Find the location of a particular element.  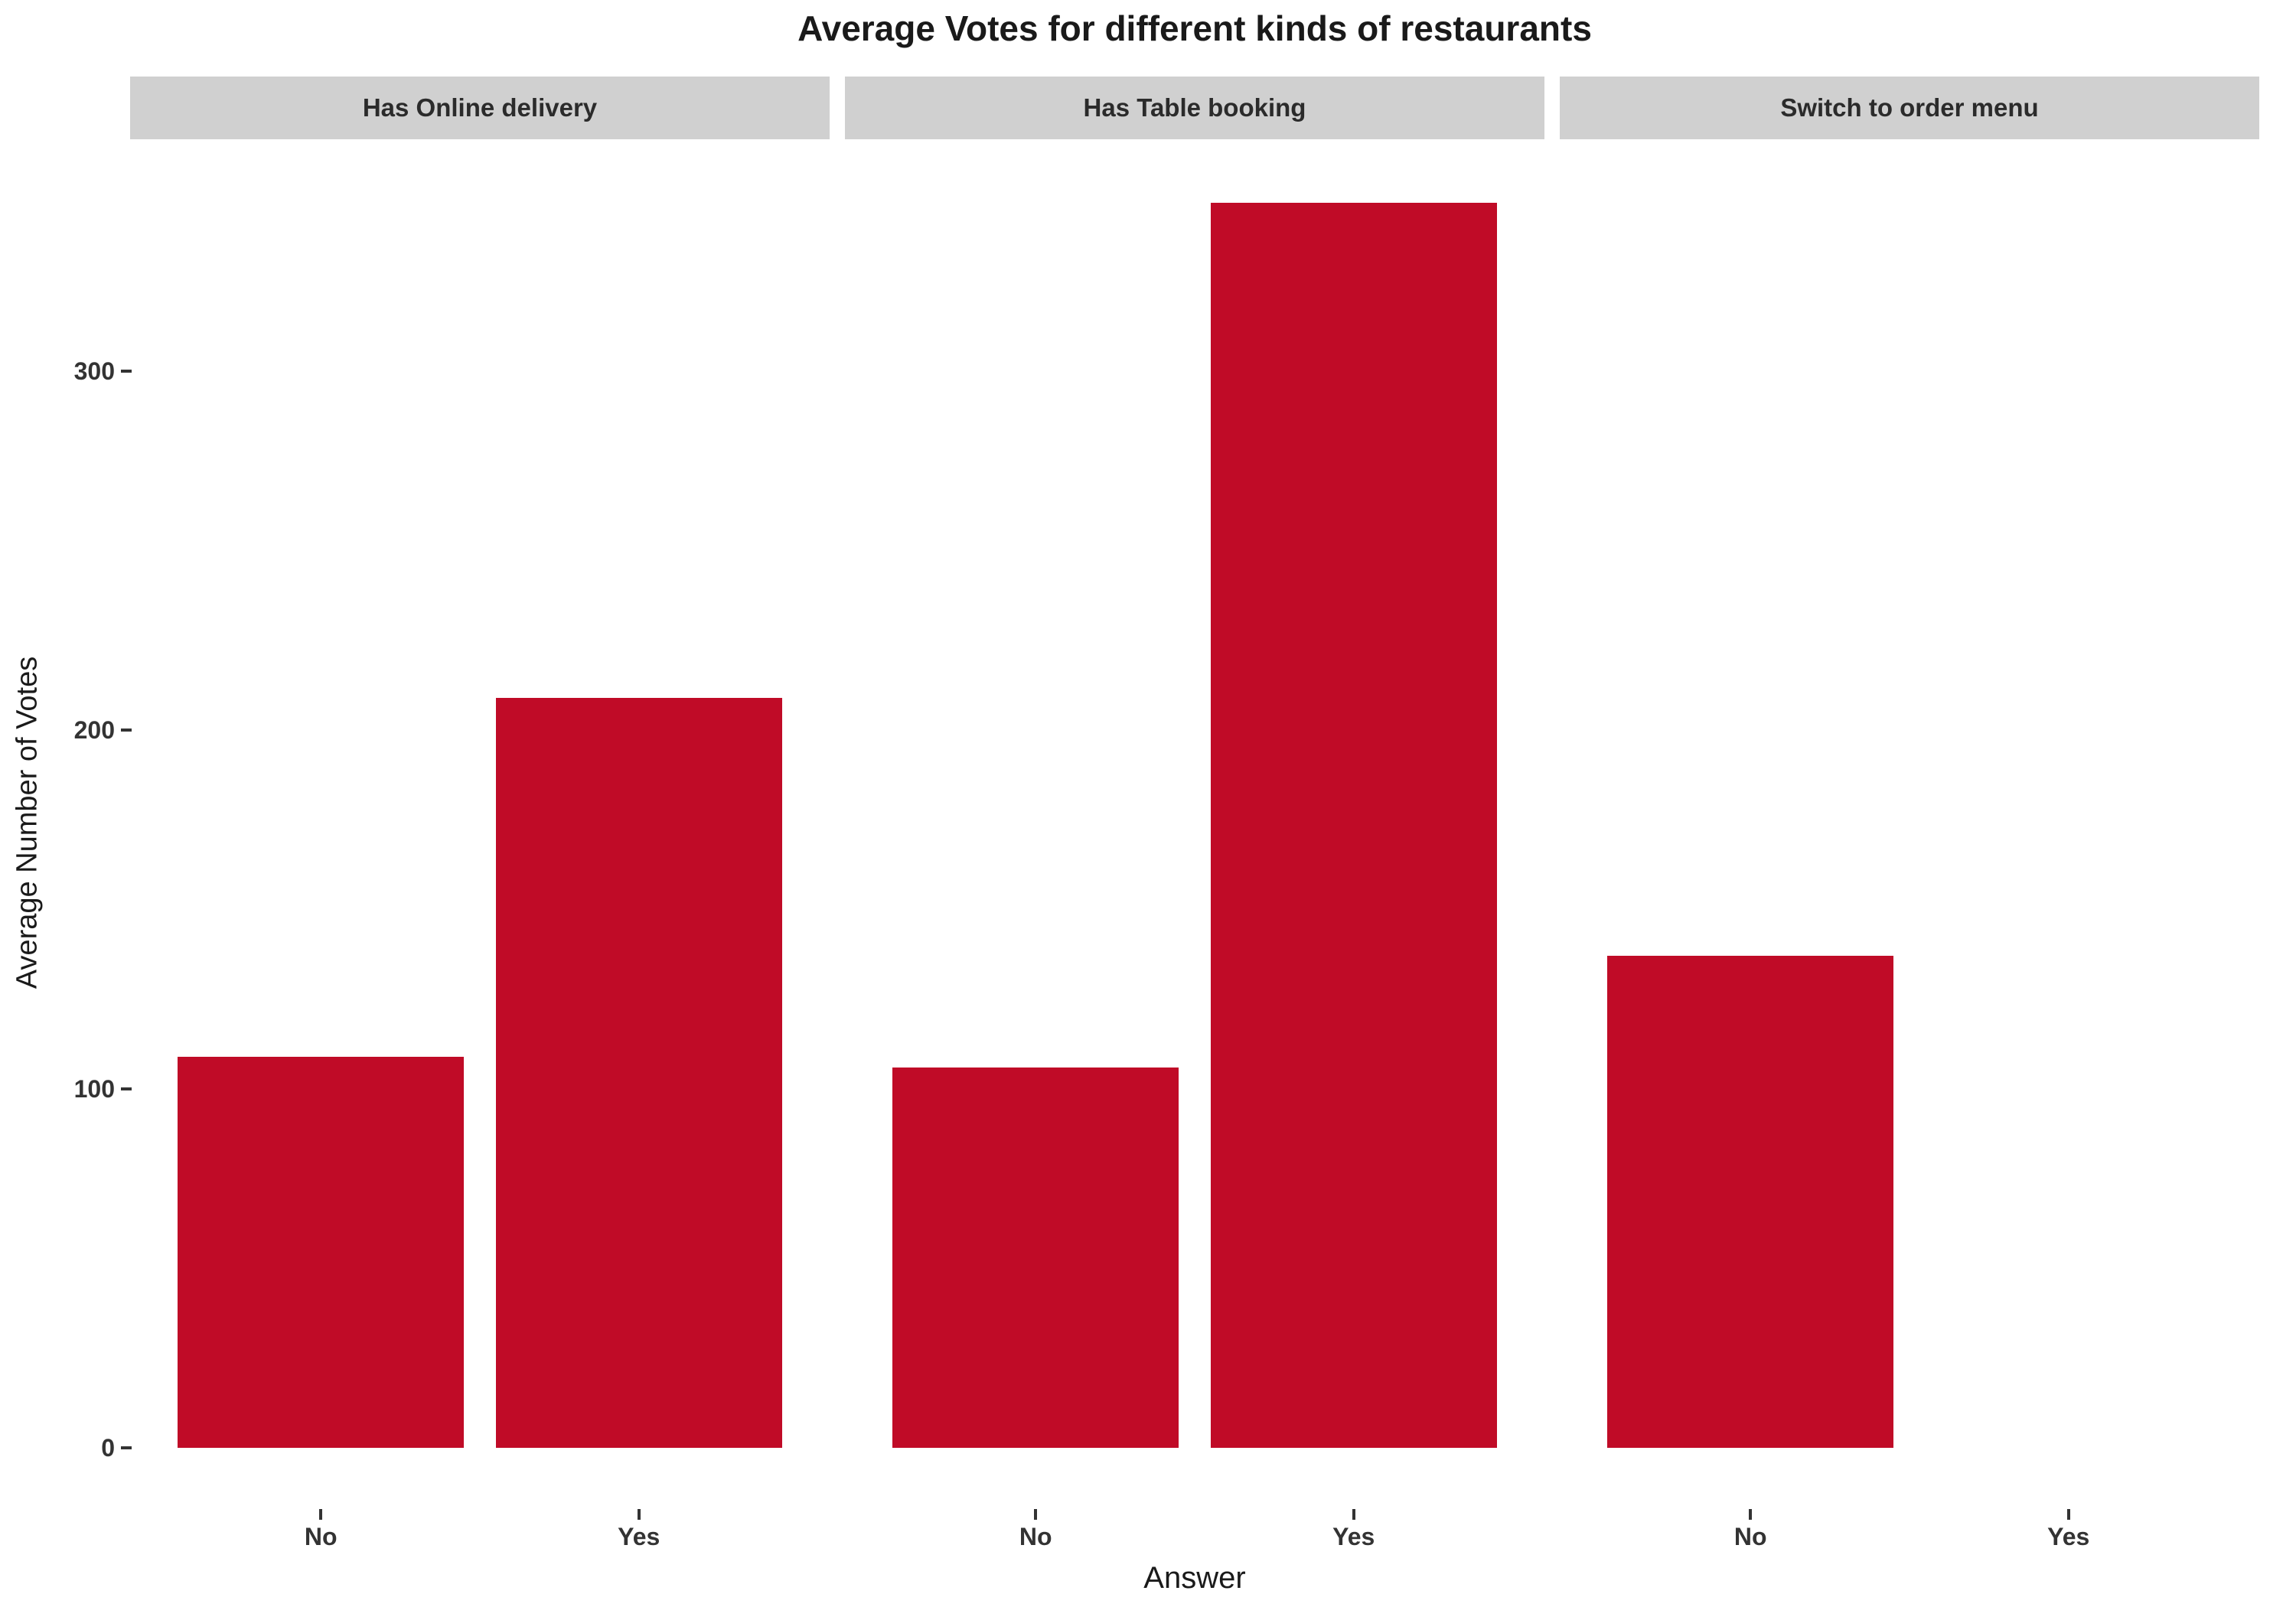

facet-strip-label: Switch to order menu is located at coordinates (1909, 108).